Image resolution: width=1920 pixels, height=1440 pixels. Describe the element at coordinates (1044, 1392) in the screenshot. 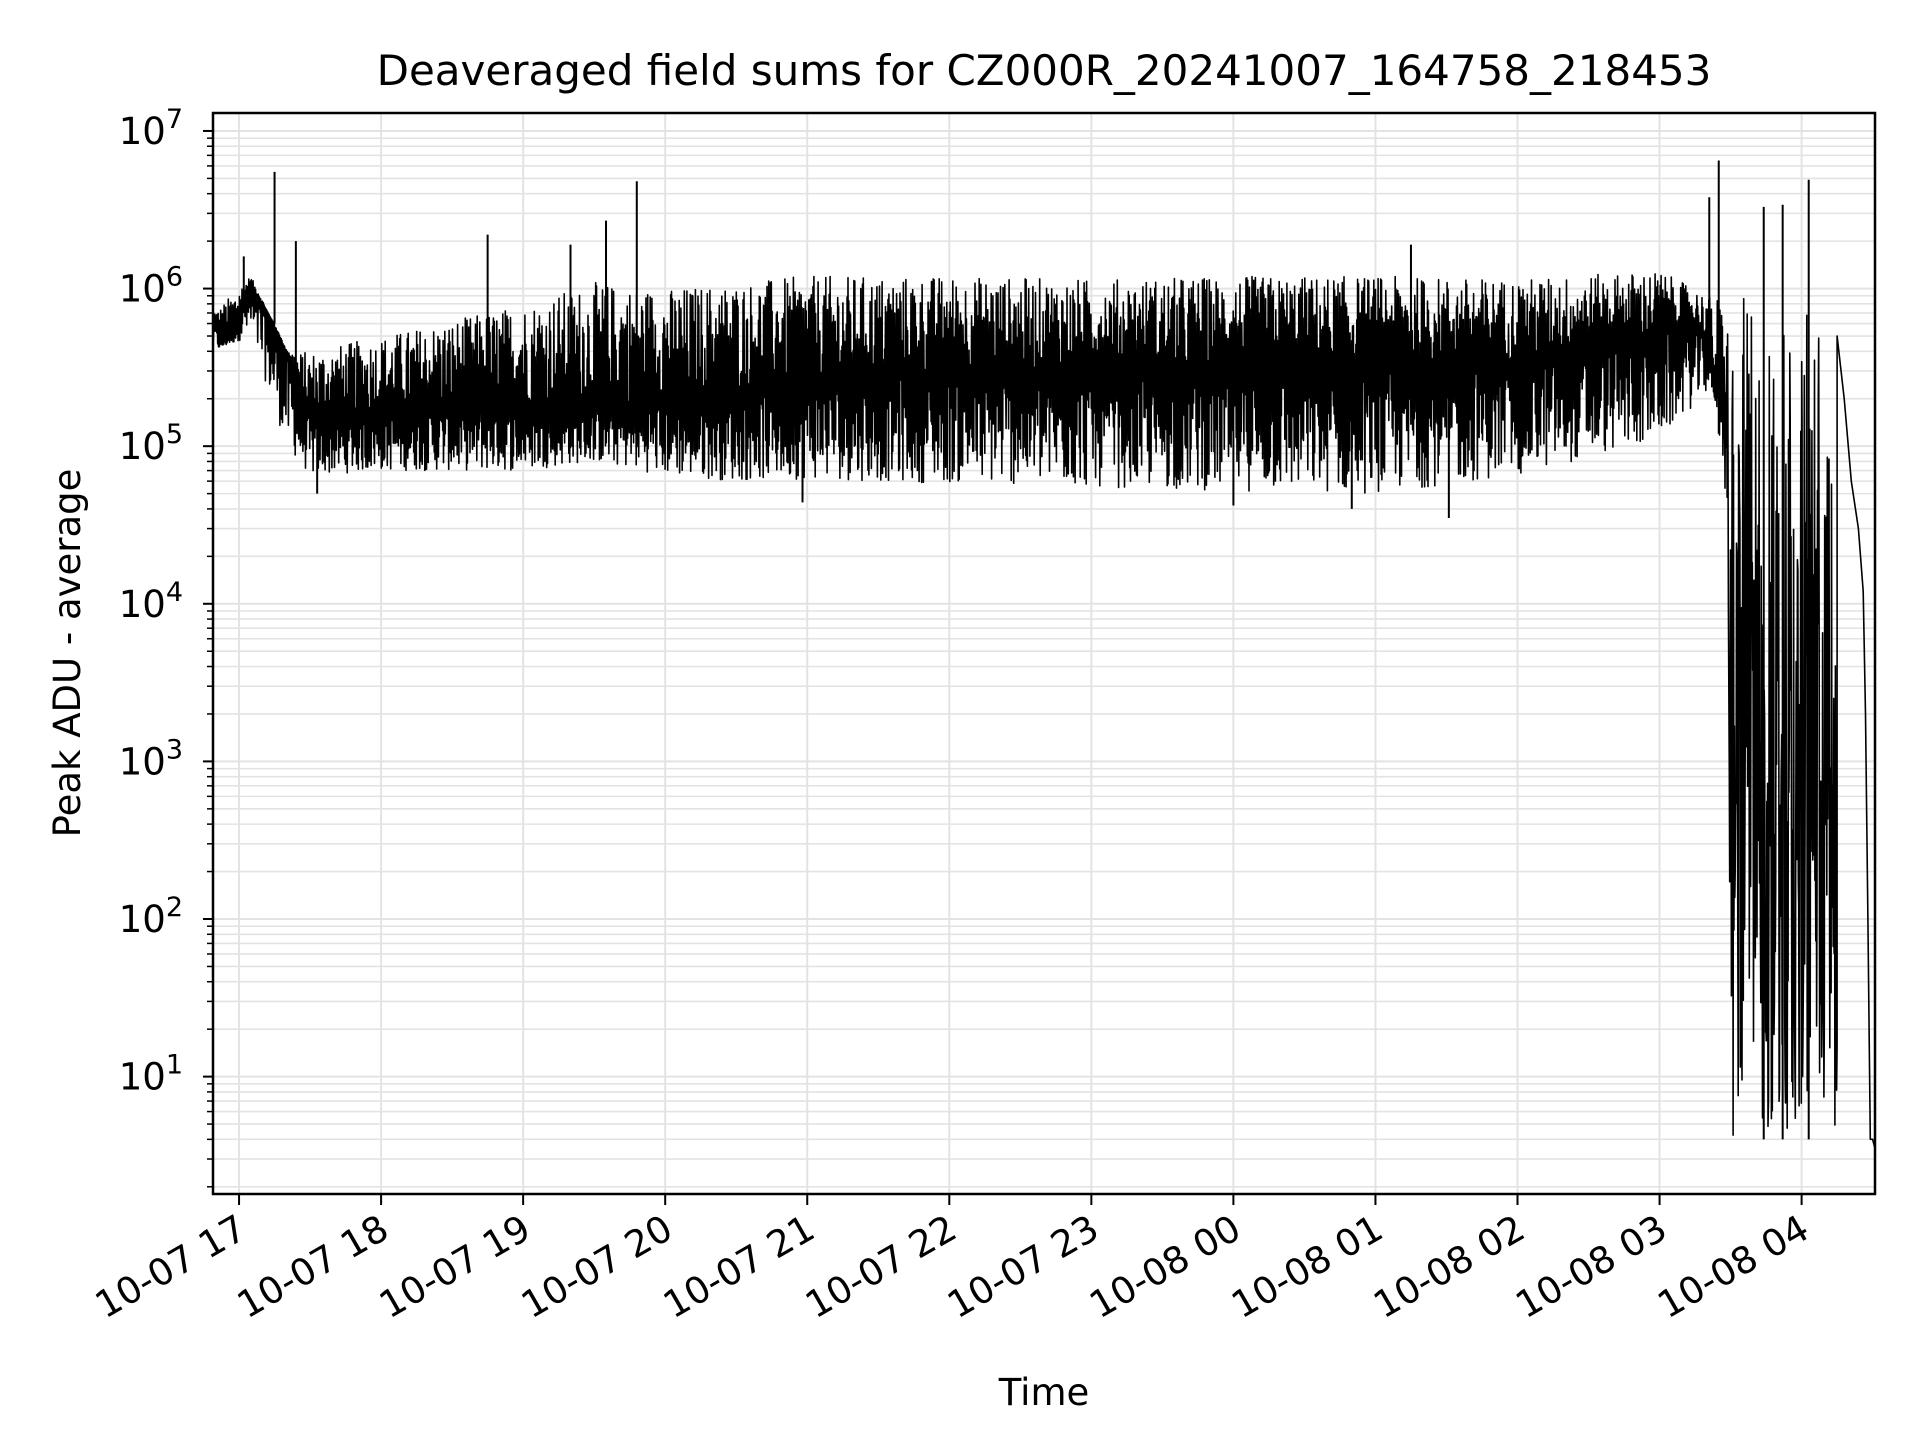

I see `x-axis-label: Time` at that location.